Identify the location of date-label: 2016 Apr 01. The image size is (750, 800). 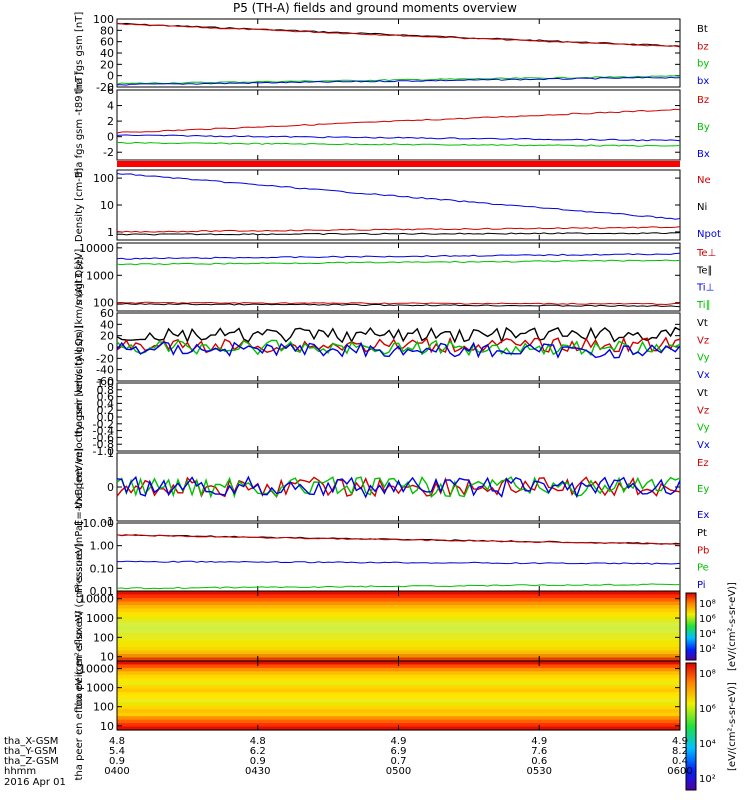
(35, 782).